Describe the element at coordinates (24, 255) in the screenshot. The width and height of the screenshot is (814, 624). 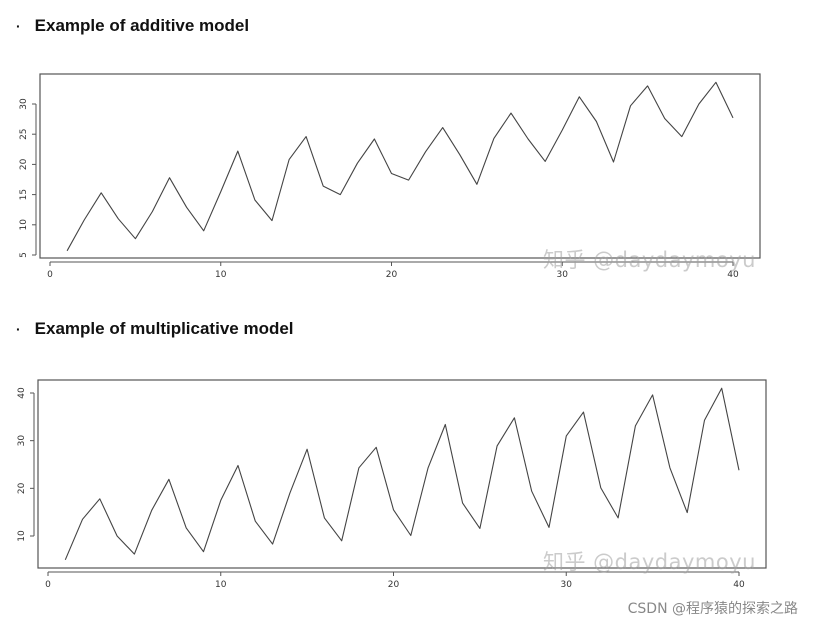
I see `y-tick-label: 5` at that location.